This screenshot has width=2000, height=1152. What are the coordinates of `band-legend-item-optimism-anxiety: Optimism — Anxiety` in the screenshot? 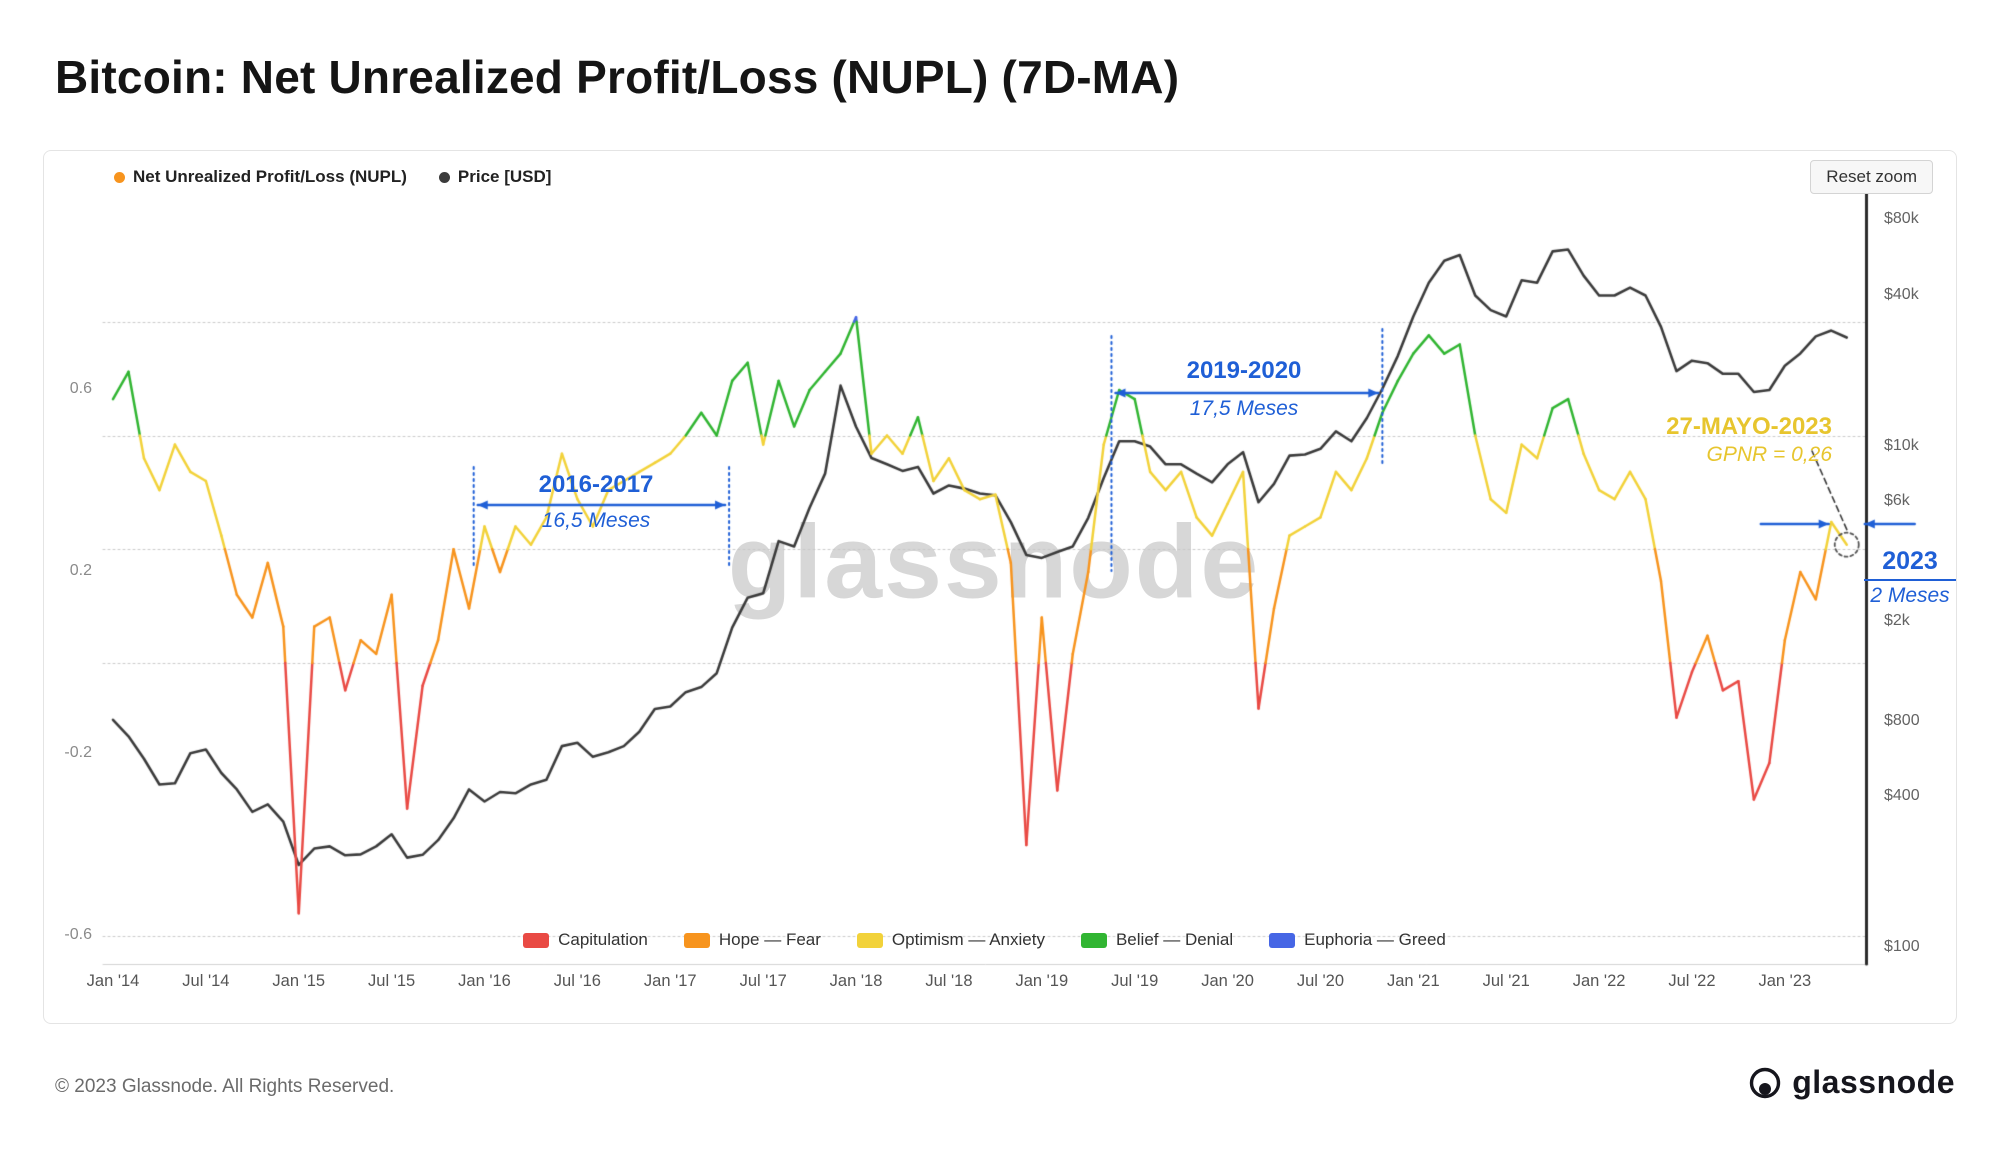 It's located at (950, 940).